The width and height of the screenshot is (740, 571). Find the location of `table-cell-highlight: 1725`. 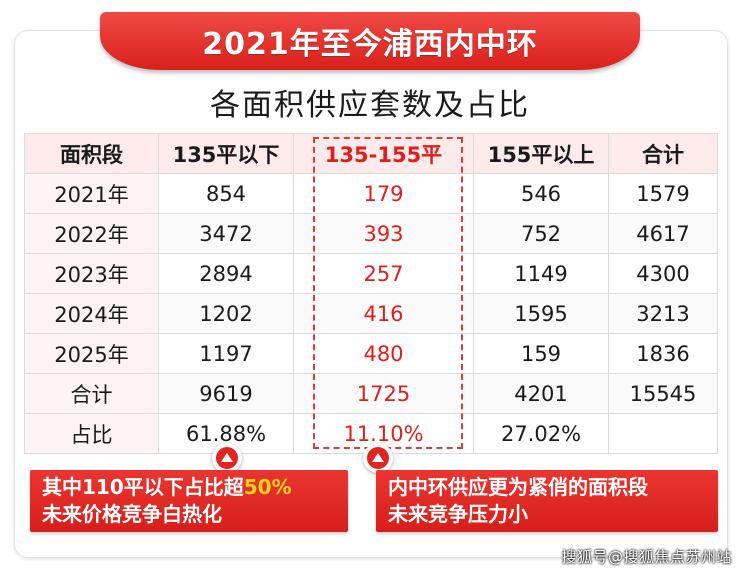

table-cell-highlight: 1725 is located at coordinates (383, 393).